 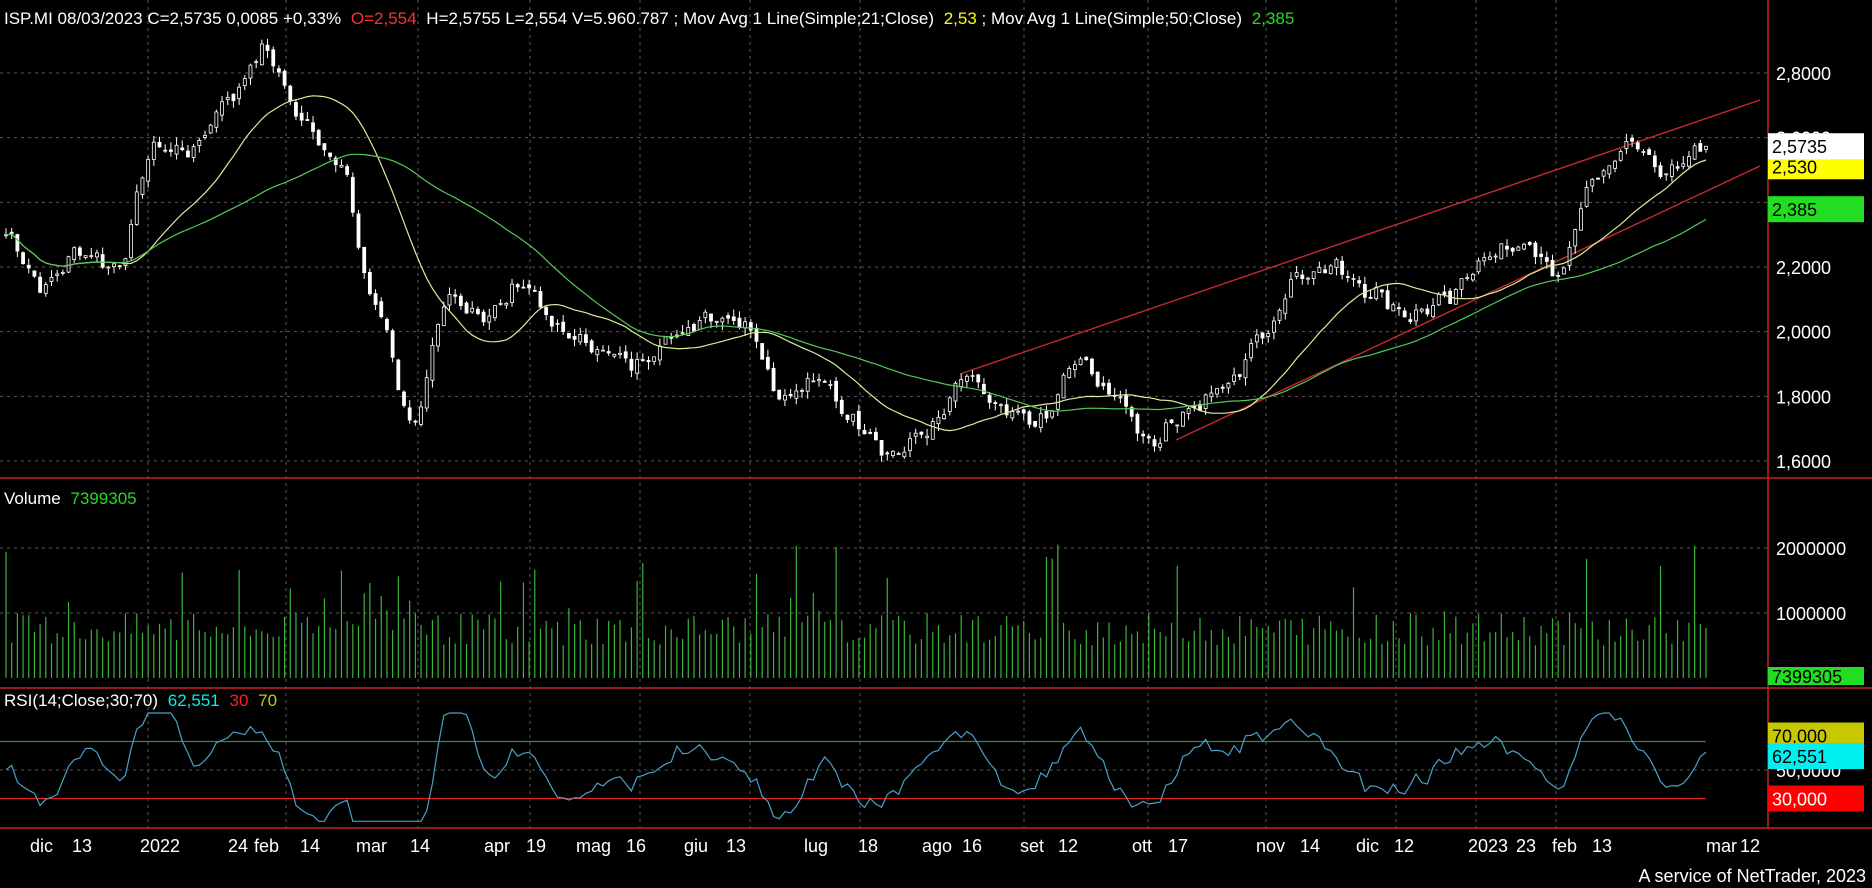 I want to click on rsi-30-label: 30,000, so click(x=1799, y=800).